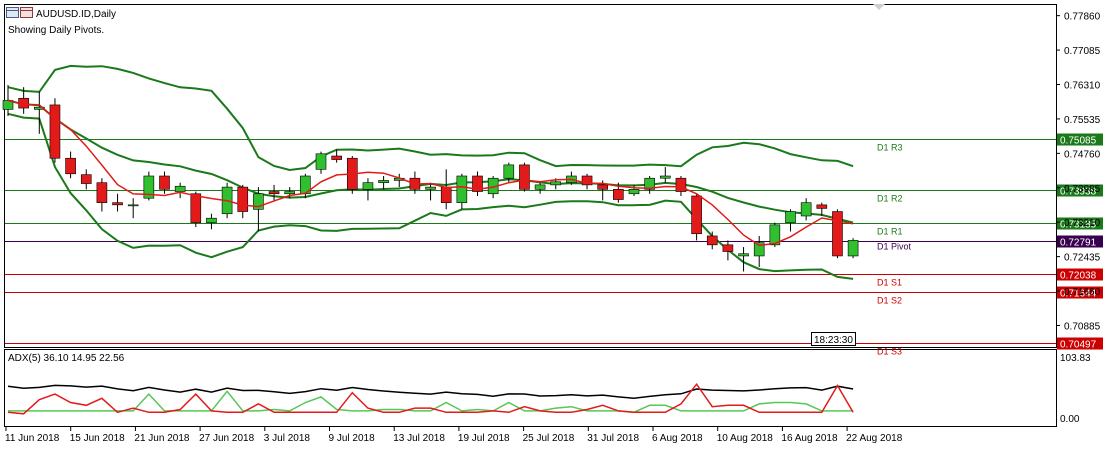 Image resolution: width=1109 pixels, height=450 pixels. What do you see at coordinates (76, 14) in the screenshot?
I see `chart-symbol: AUDUSD.ID,Daily` at bounding box center [76, 14].